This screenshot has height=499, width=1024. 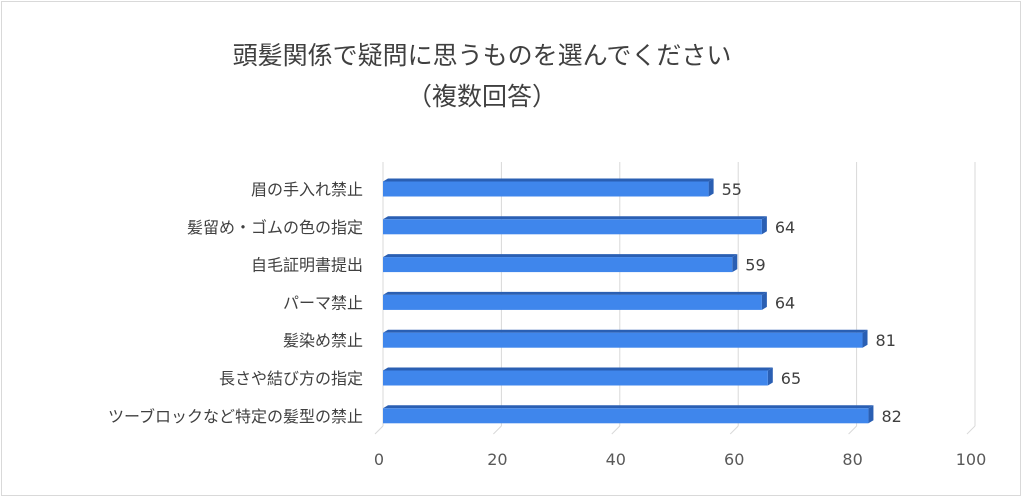 I want to click on data-label: 55, so click(x=732, y=189).